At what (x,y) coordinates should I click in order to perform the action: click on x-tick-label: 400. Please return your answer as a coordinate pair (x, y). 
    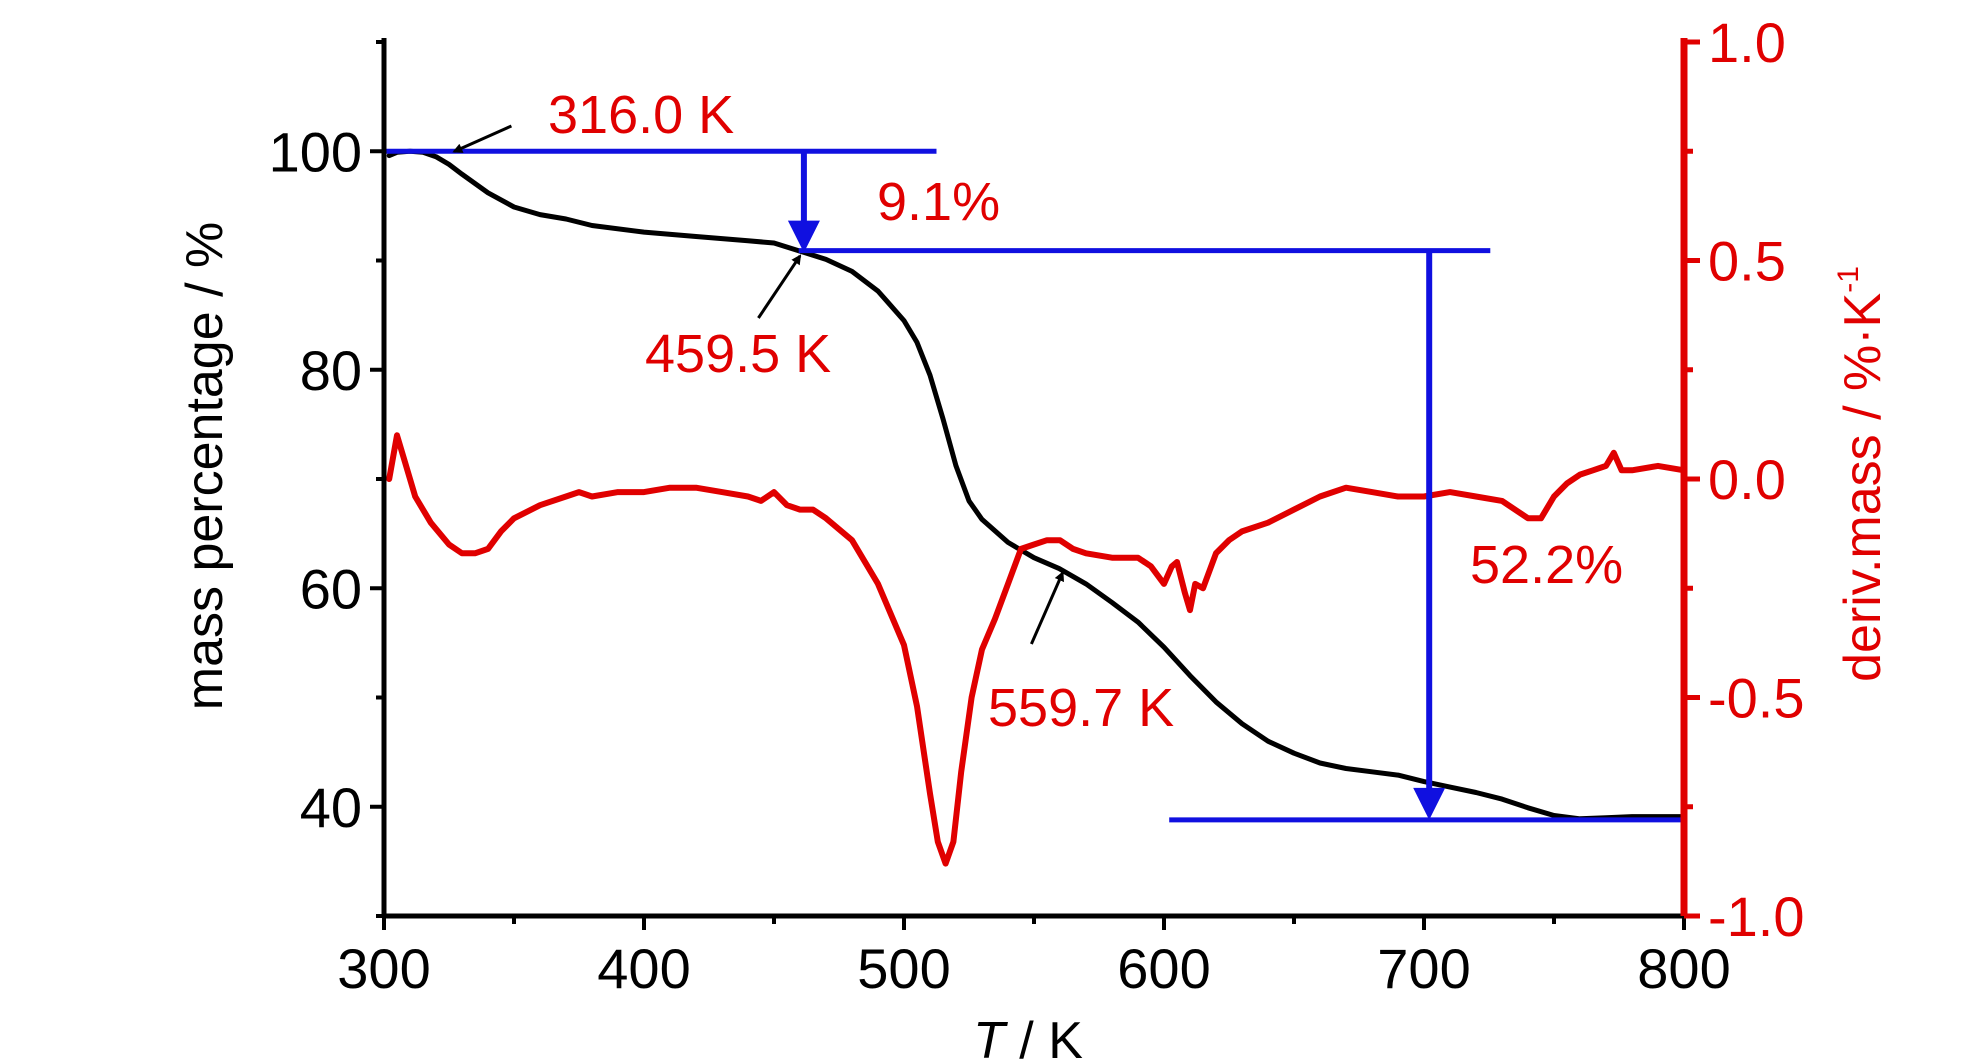
    Looking at the image, I should click on (643, 968).